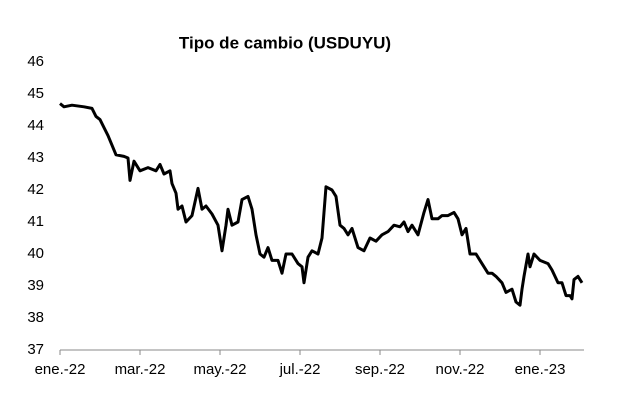 The height and width of the screenshot is (408, 617). I want to click on x-tick-label: mar.-22, so click(140, 369).